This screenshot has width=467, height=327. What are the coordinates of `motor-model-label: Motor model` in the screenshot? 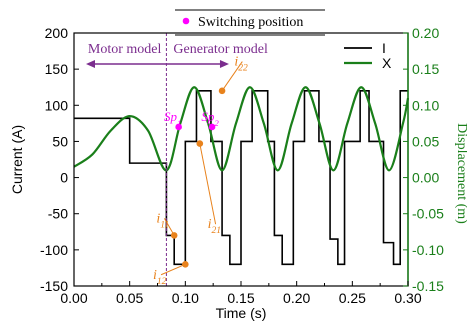 It's located at (125, 49).